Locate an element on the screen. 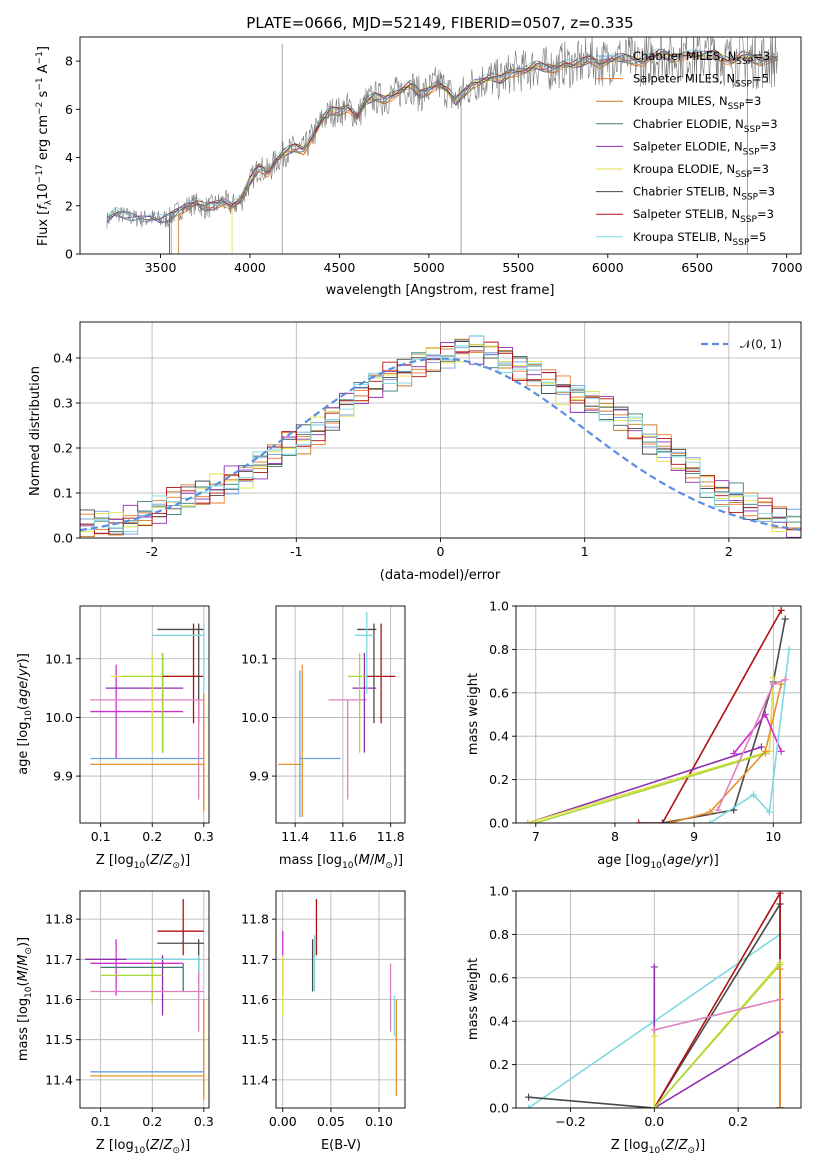 The width and height of the screenshot is (819, 1170). x-tick-label: 0.2 is located at coordinates (152, 836).